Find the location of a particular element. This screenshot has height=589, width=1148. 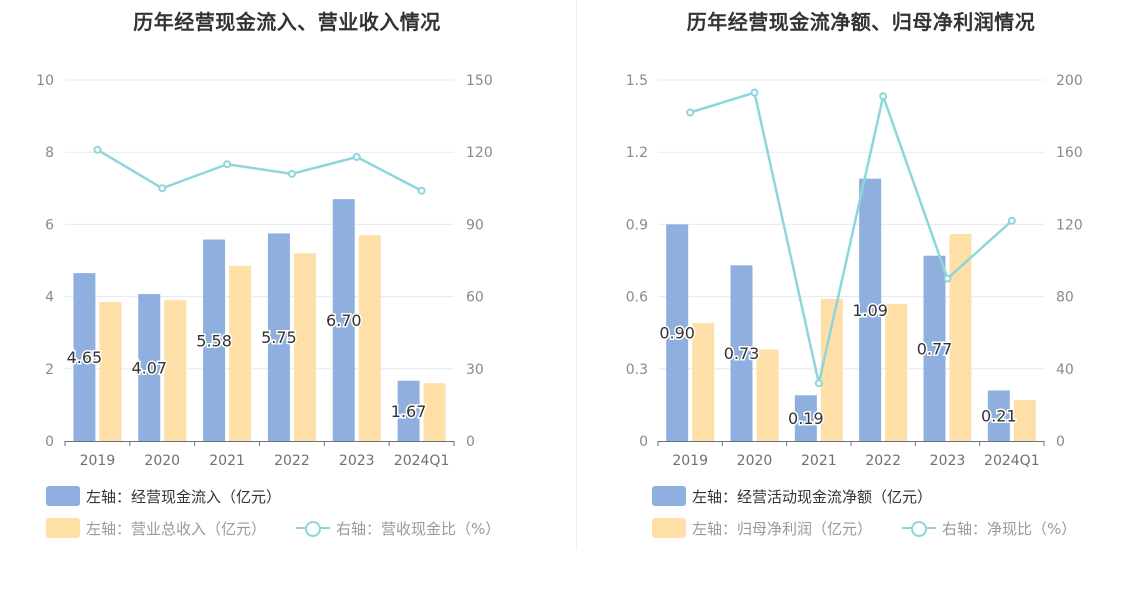

right-axis-tick-label: 40 is located at coordinates (1065, 370).